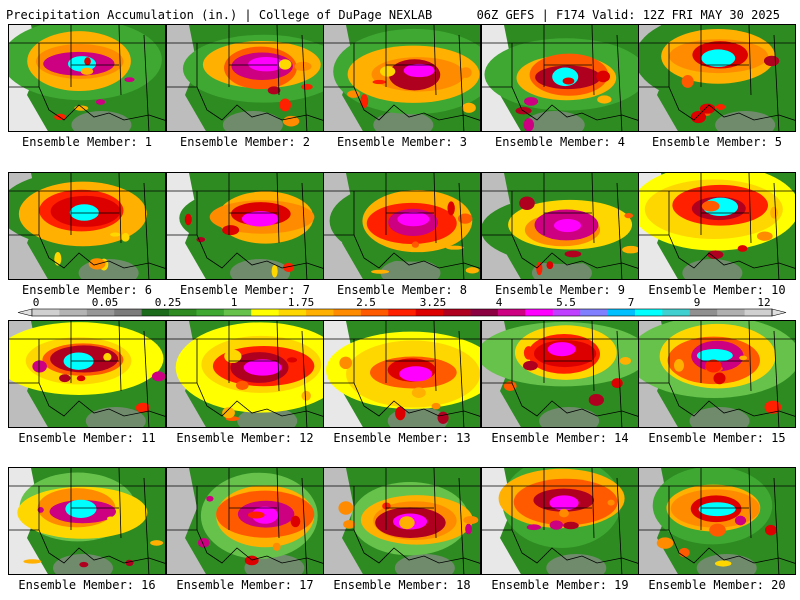 The width and height of the screenshot is (800, 600). Describe the element at coordinates (245, 585) in the screenshot. I see `member-label: Ensemble Member: 17` at that location.